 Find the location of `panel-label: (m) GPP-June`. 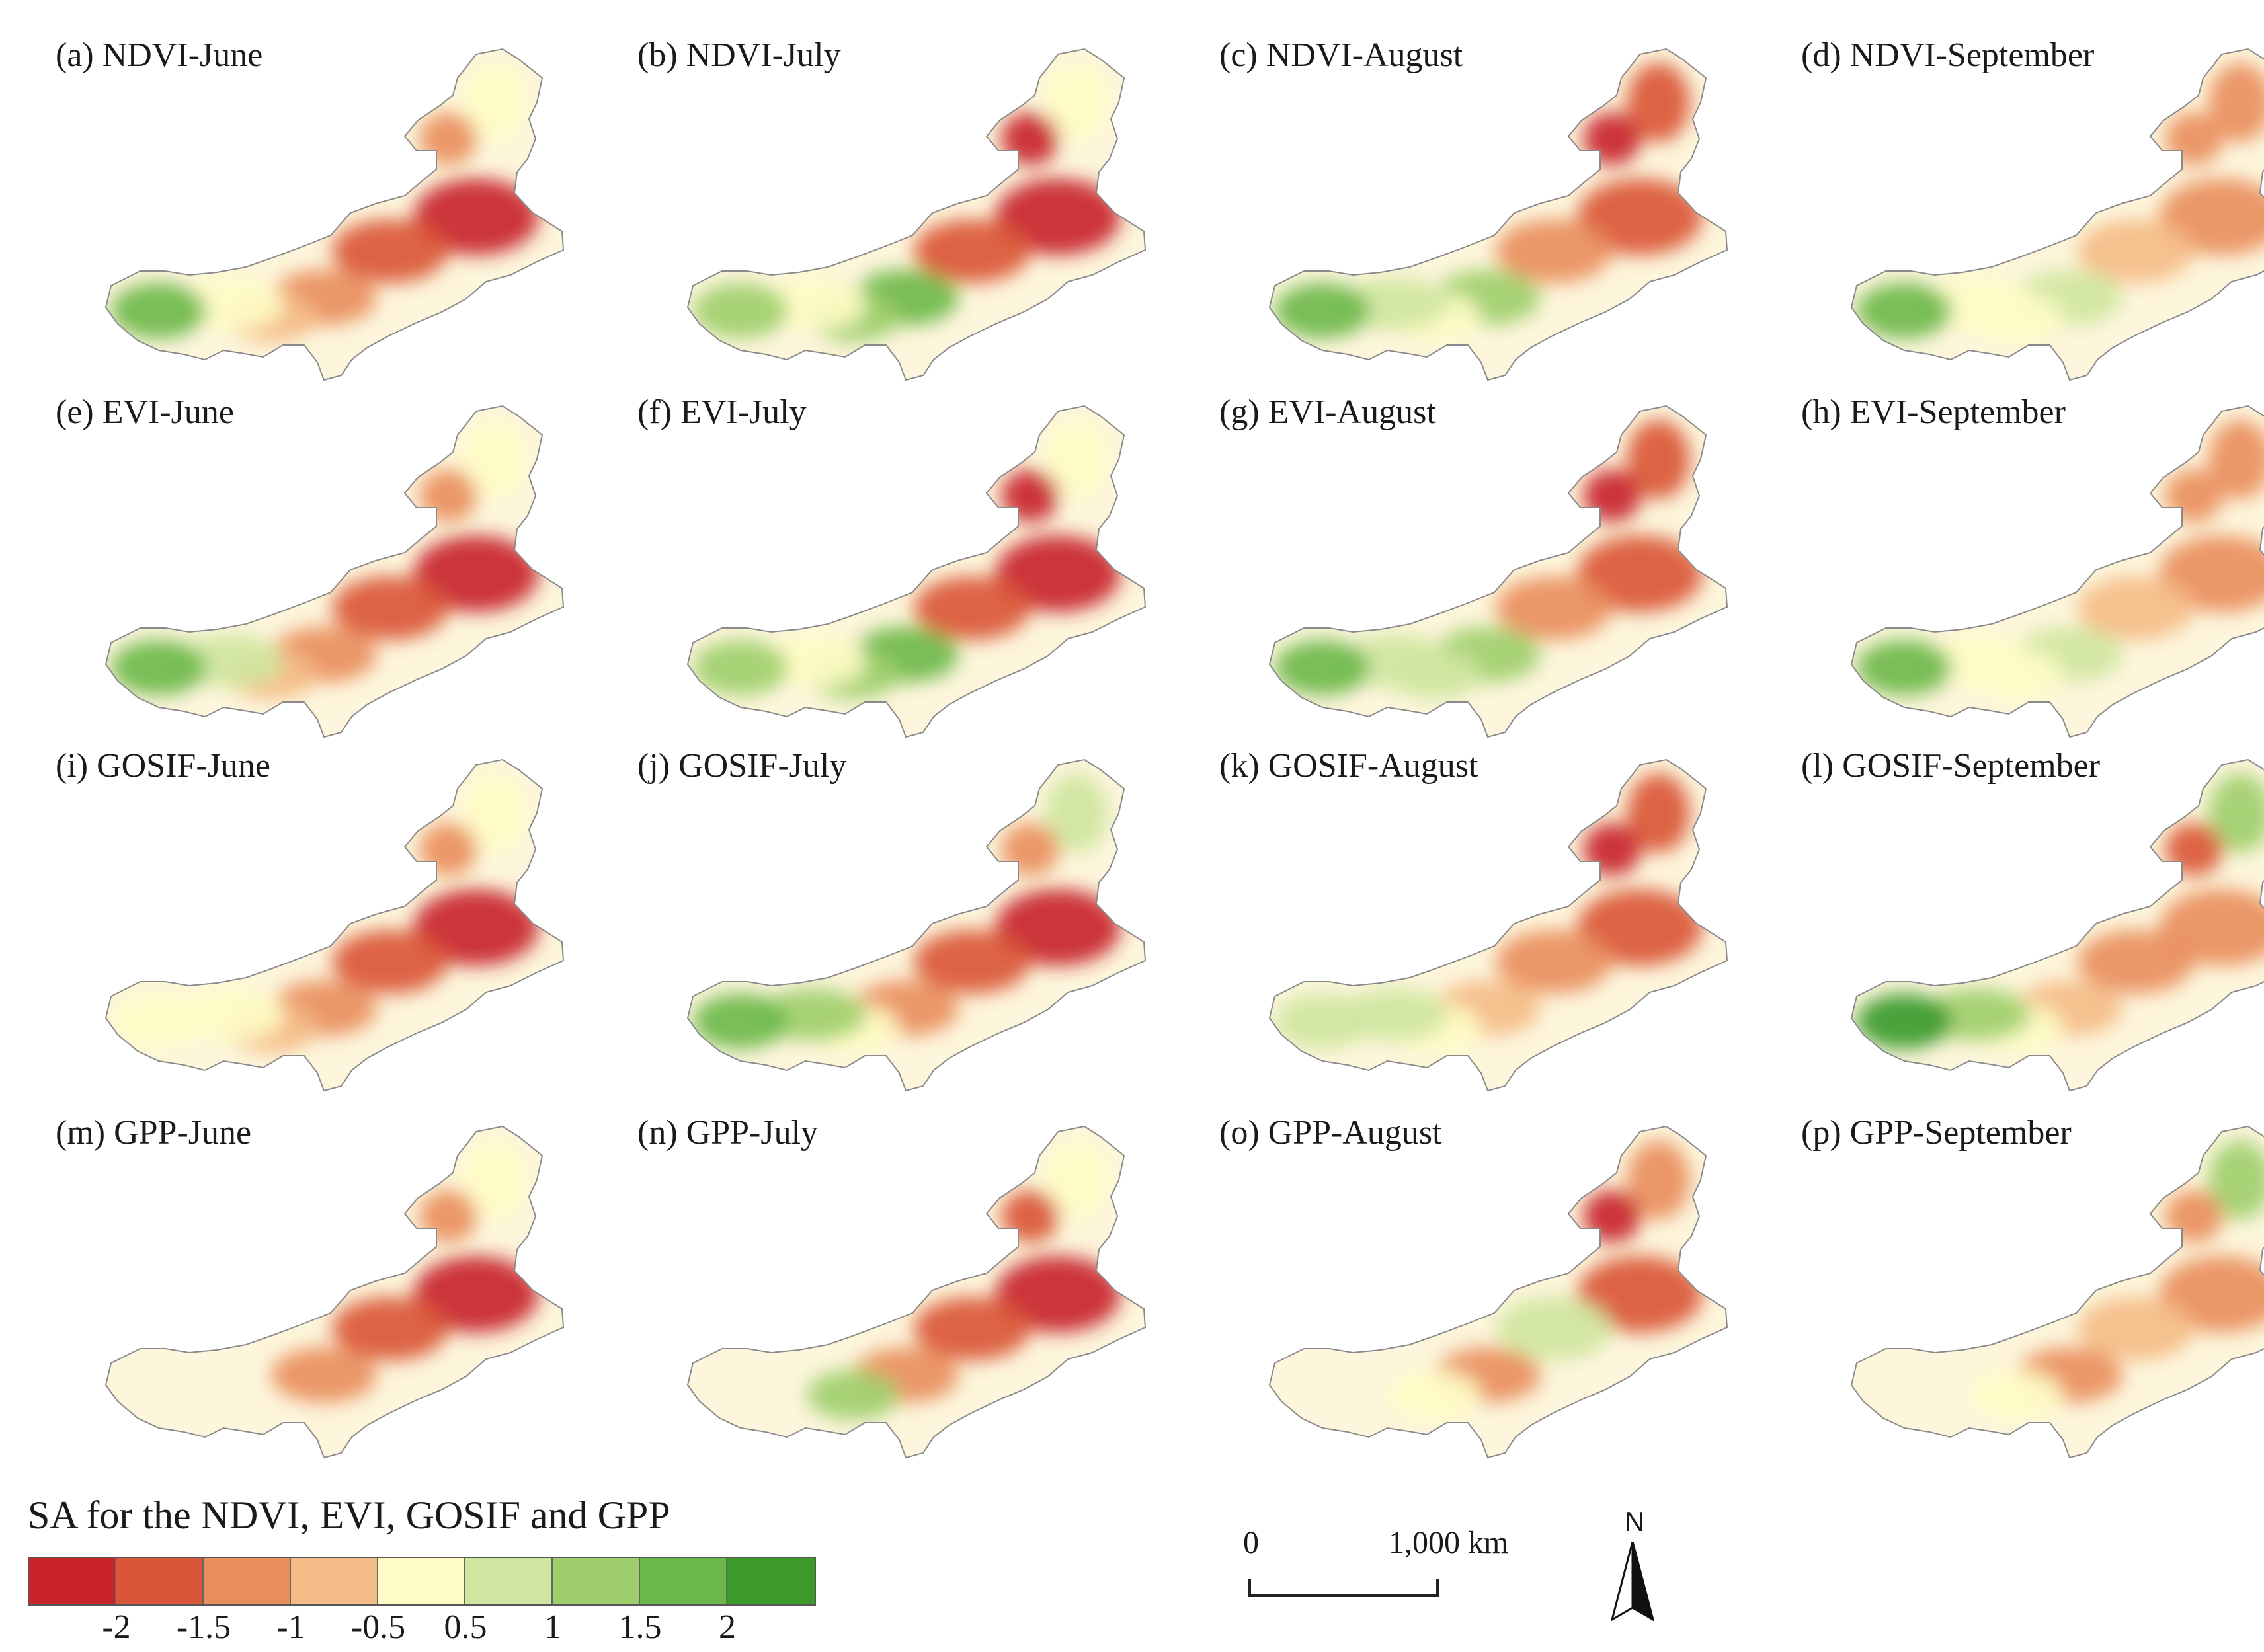

panel-label: (m) GPP-June is located at coordinates (154, 1133).